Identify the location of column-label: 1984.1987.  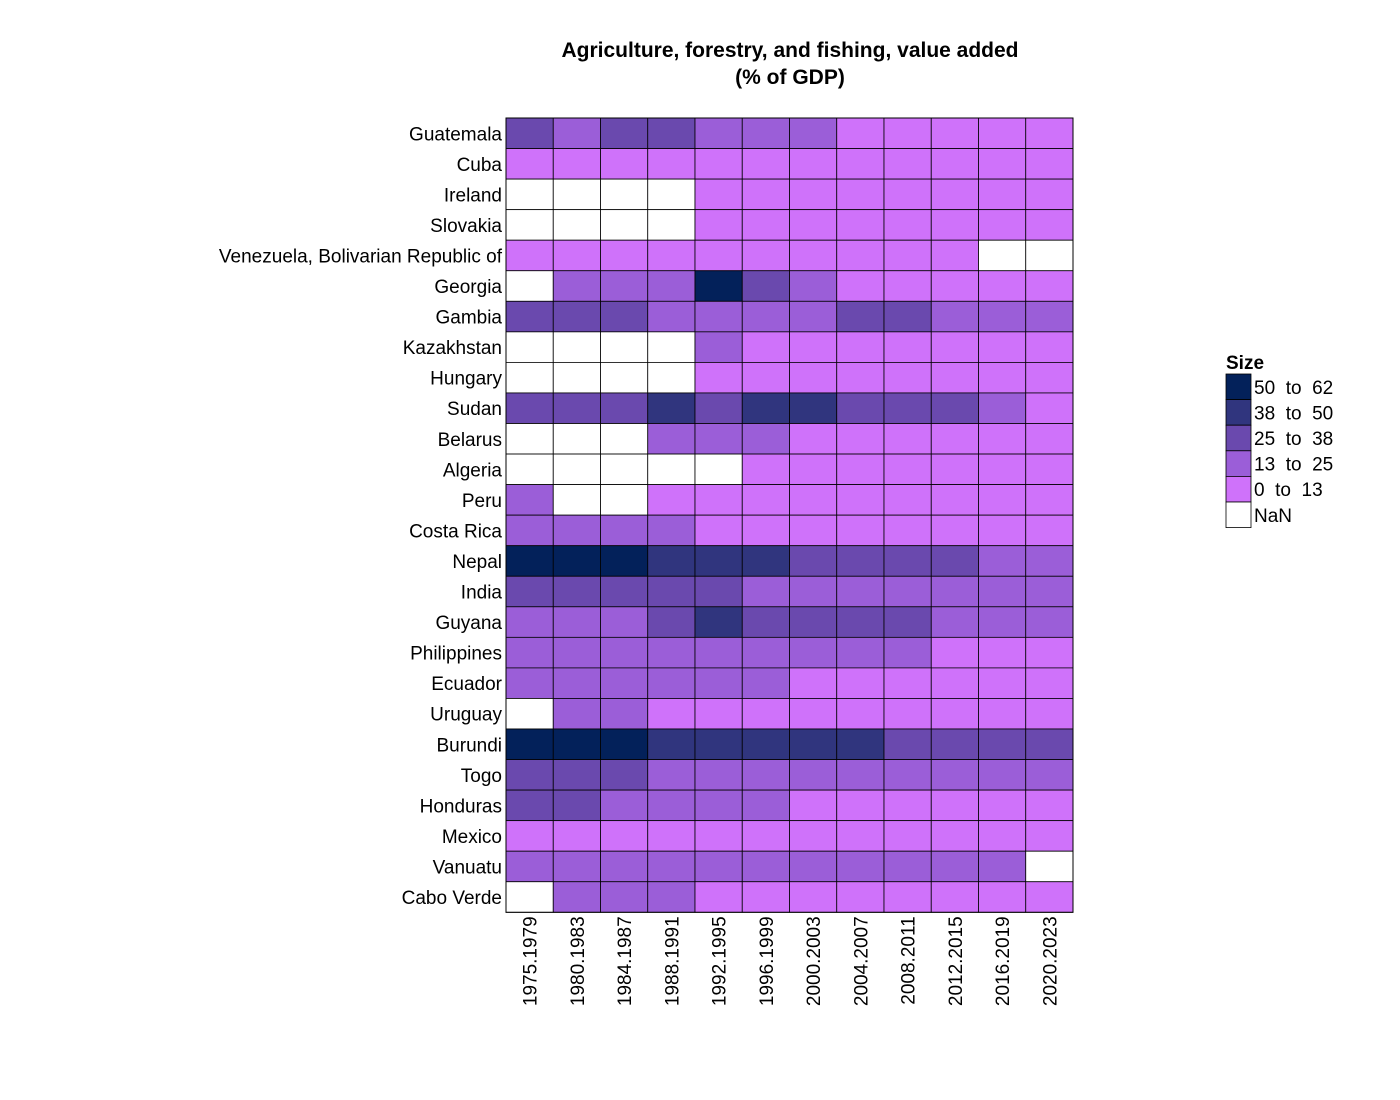
(625, 961).